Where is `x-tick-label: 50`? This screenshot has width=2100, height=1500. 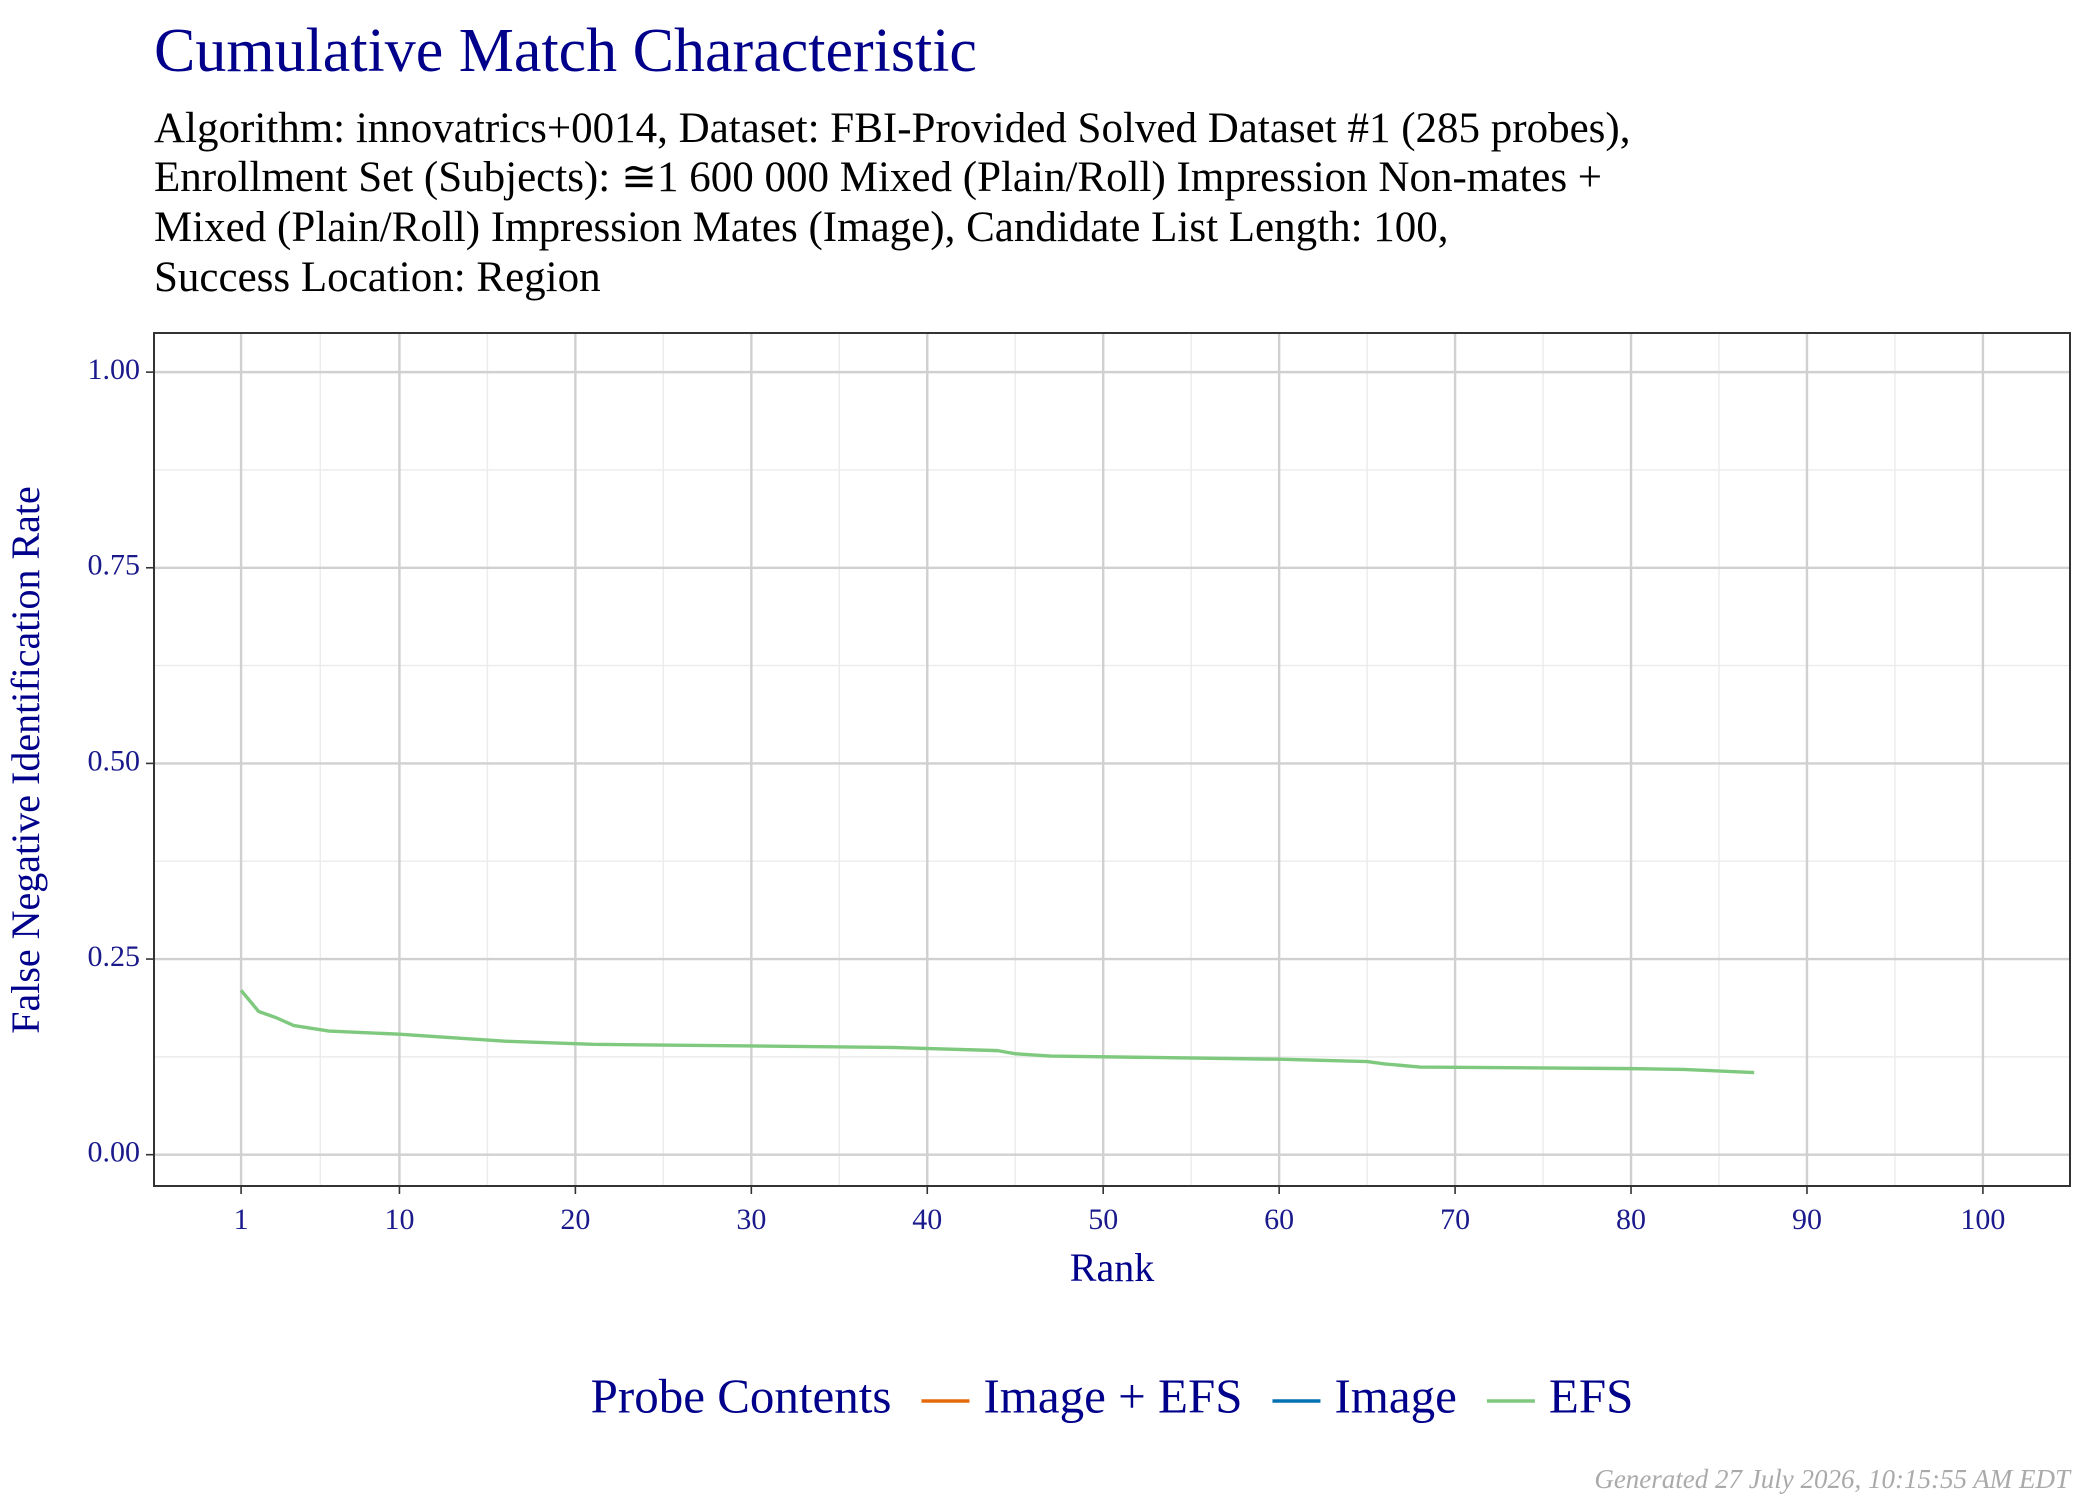
x-tick-label: 50 is located at coordinates (1103, 1219).